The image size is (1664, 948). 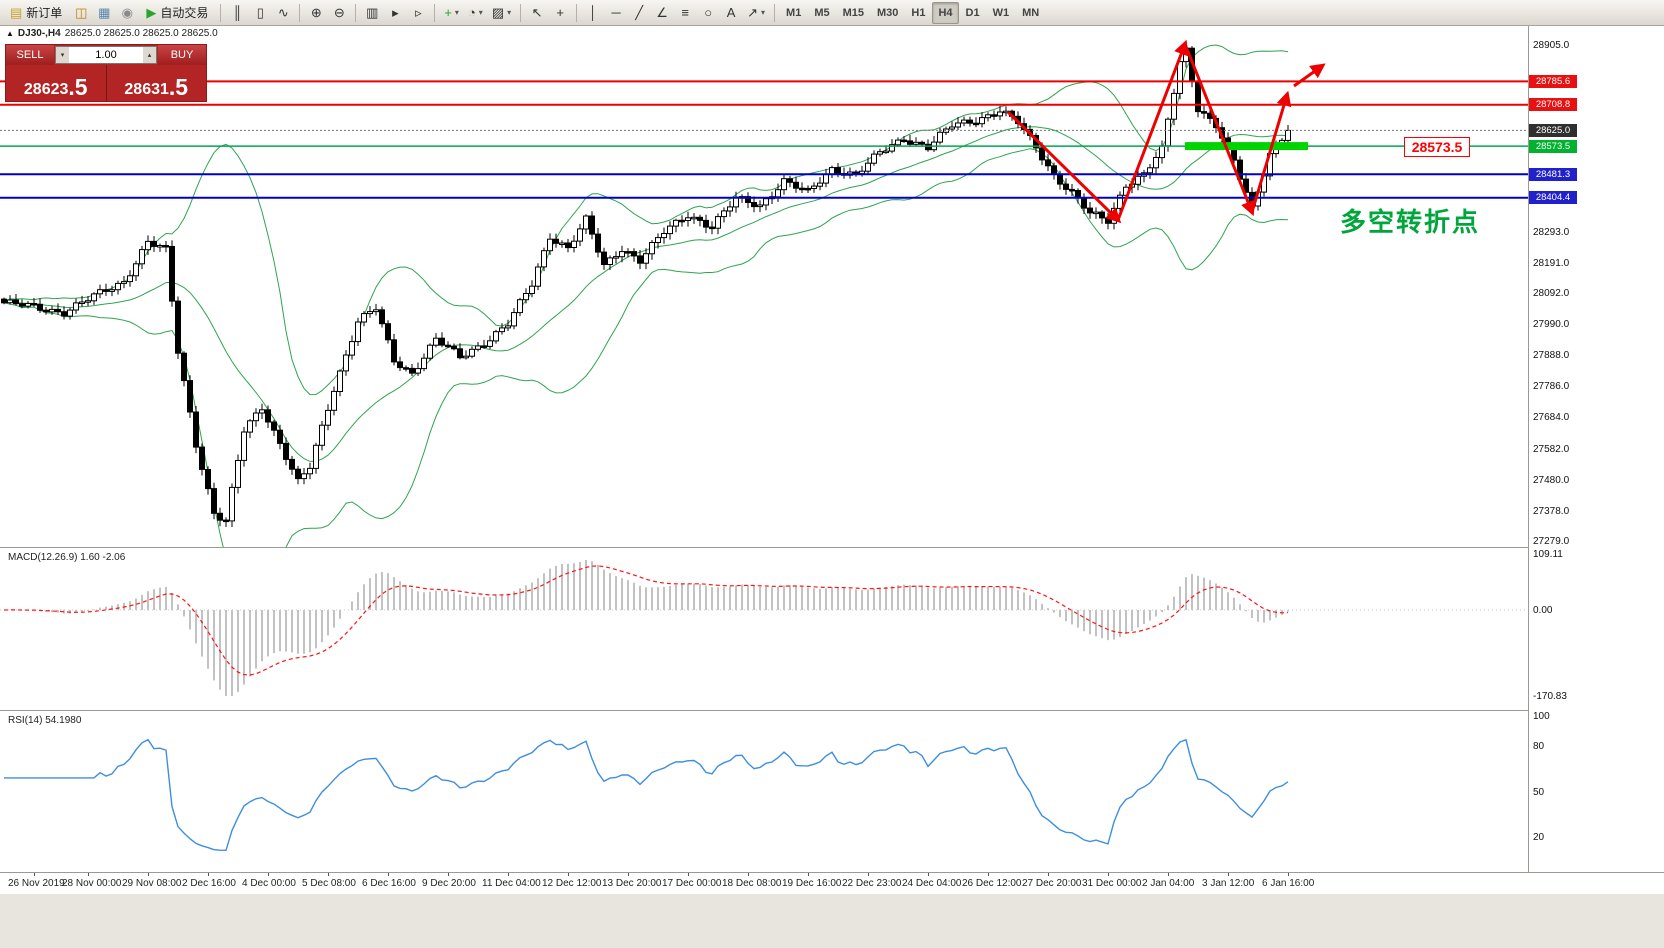 What do you see at coordinates (560, 13) in the screenshot?
I see `crosshair-button: +` at bounding box center [560, 13].